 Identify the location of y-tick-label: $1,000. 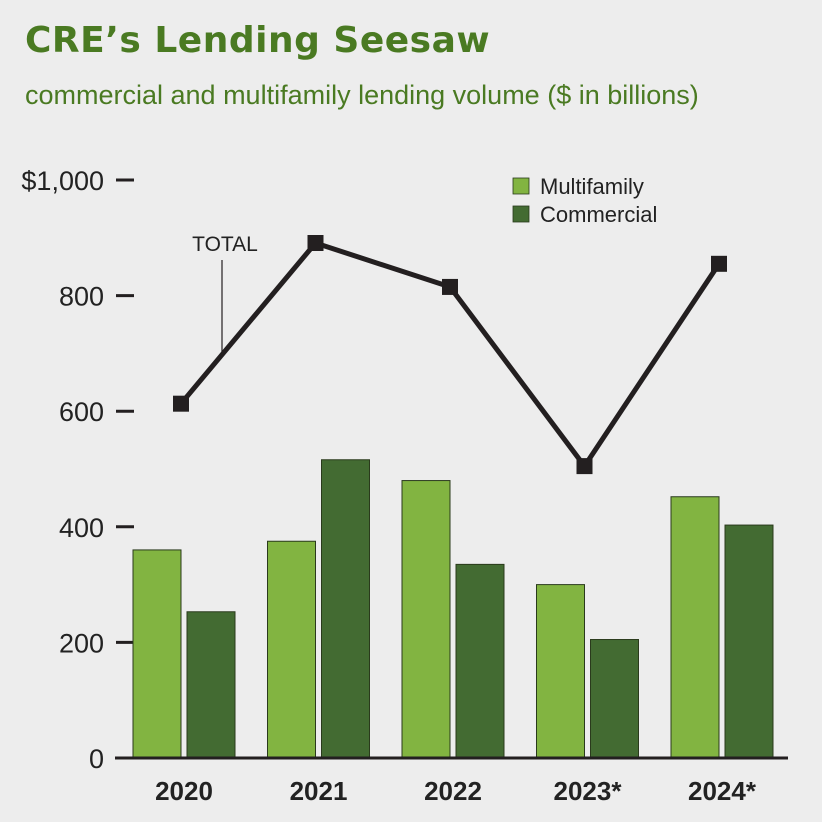
(62, 181).